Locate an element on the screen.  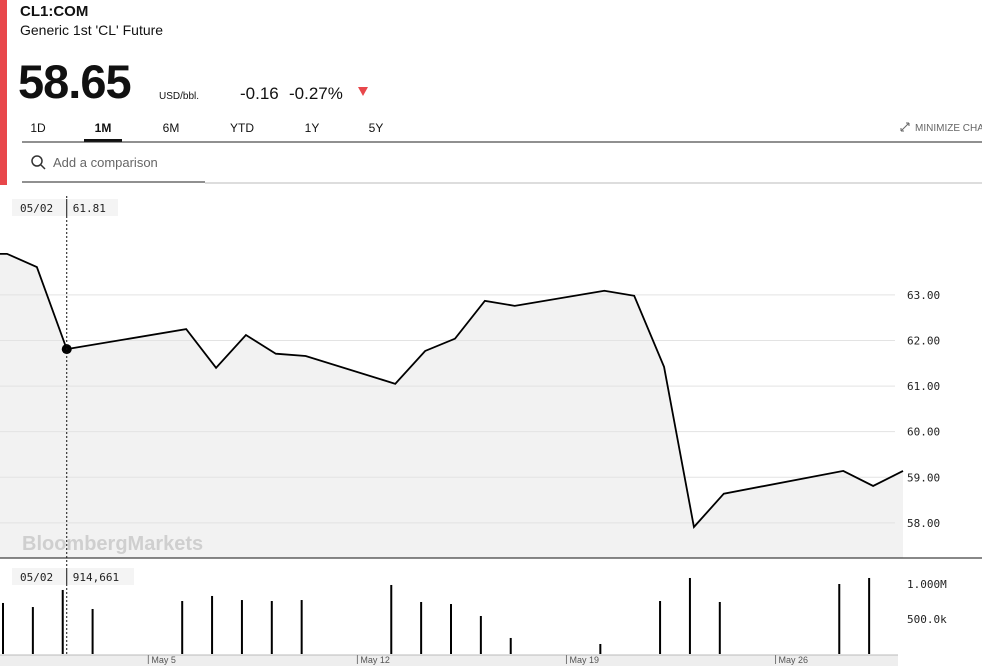
range-tab: 1D is located at coordinates (38, 128).